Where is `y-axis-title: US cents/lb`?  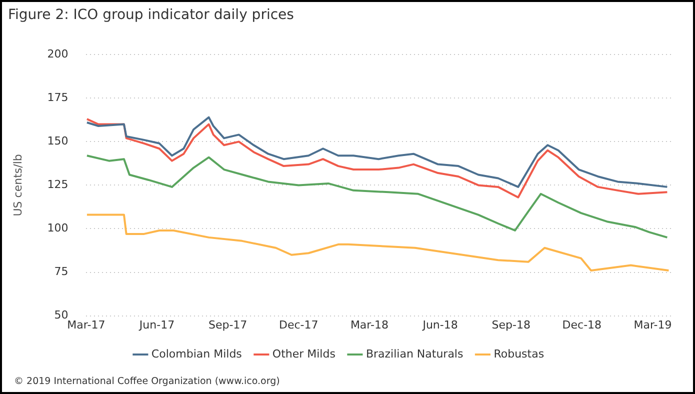 y-axis-title: US cents/lb is located at coordinates (17, 185).